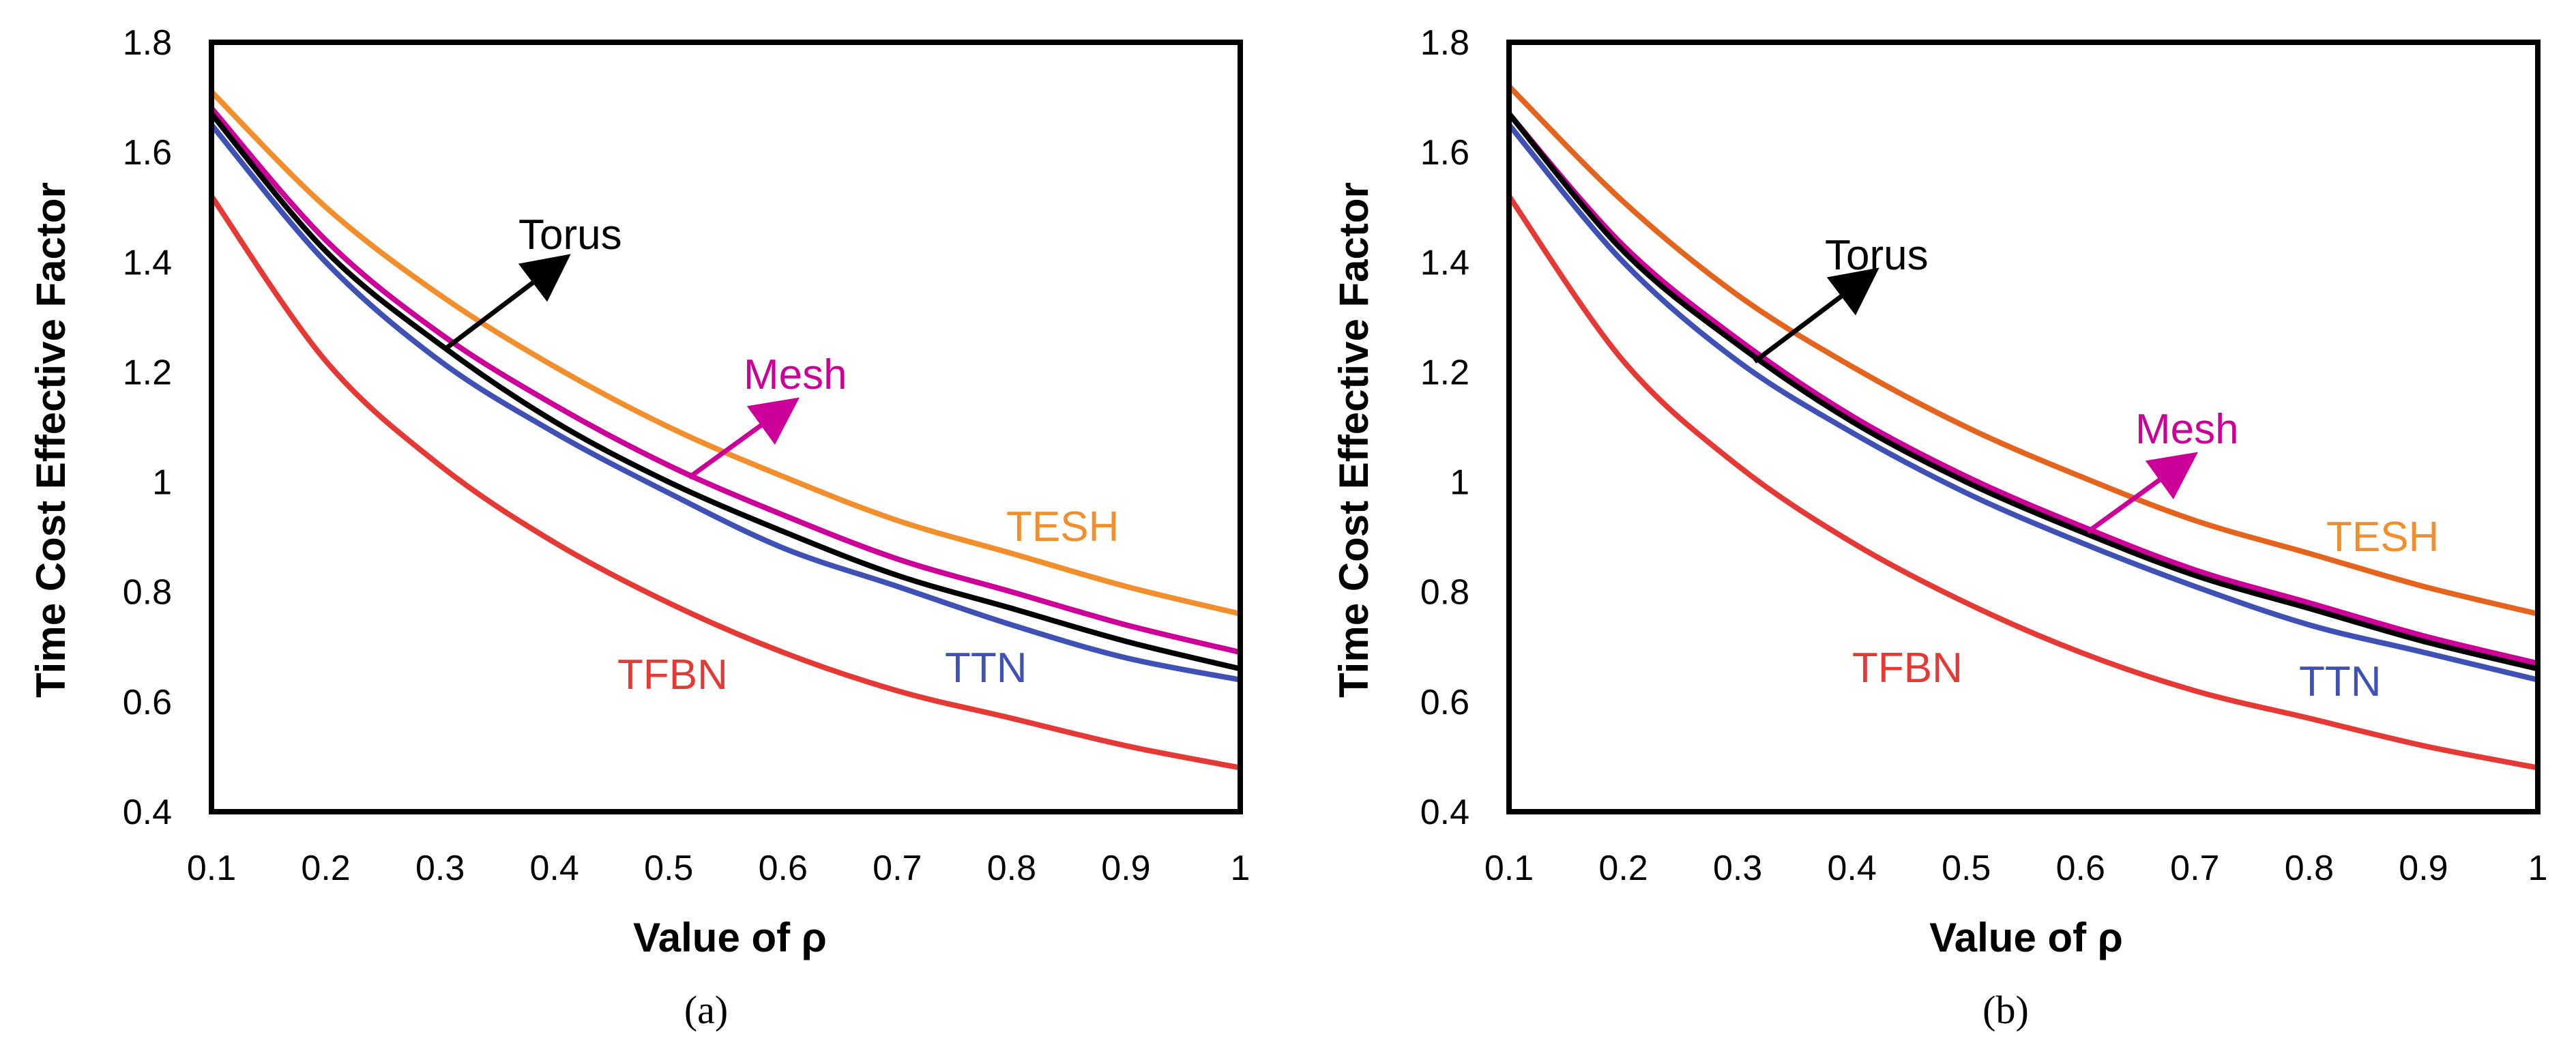  I want to click on y-tick-label-b: 0.4, so click(1444, 812).